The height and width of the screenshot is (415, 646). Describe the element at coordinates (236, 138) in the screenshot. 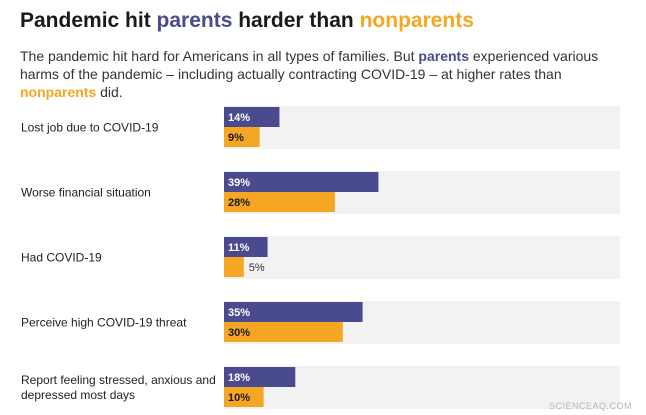

I see `data-label-nonparents: 9%` at that location.